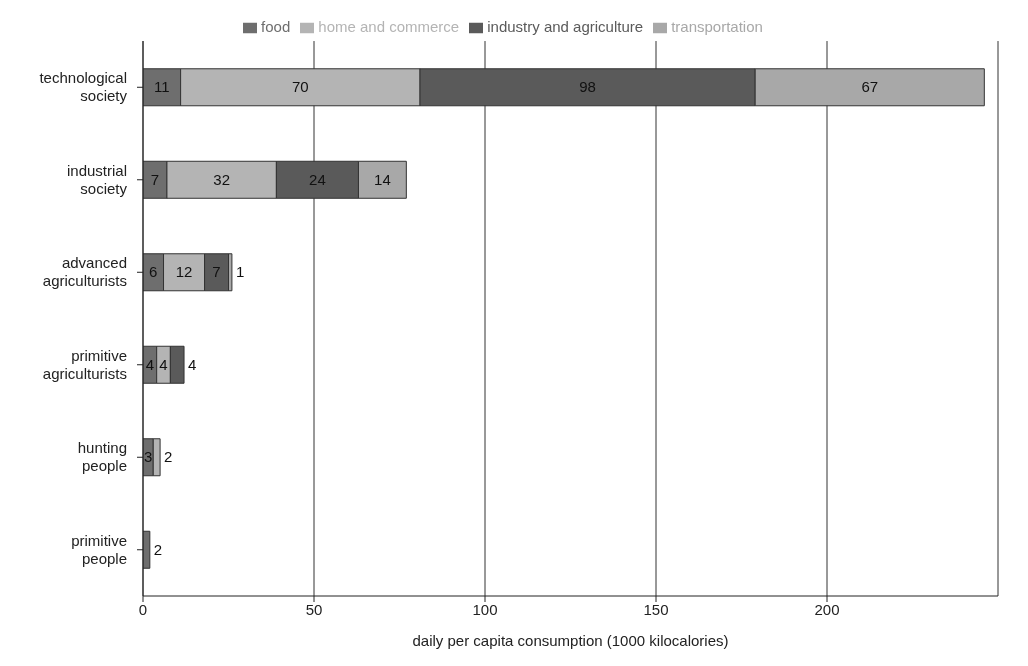  I want to click on data-label: 32, so click(221, 179).